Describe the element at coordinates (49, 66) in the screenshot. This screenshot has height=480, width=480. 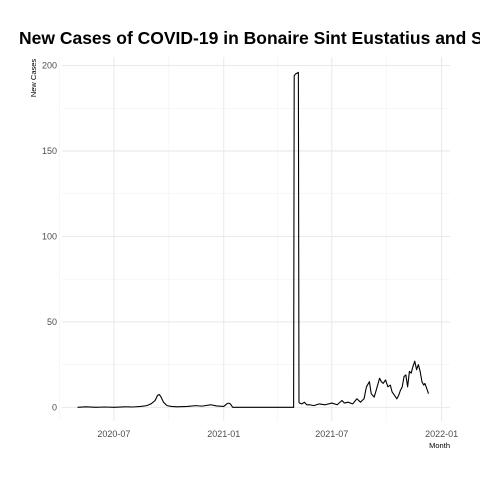
I see `y-tick-label: 200` at that location.